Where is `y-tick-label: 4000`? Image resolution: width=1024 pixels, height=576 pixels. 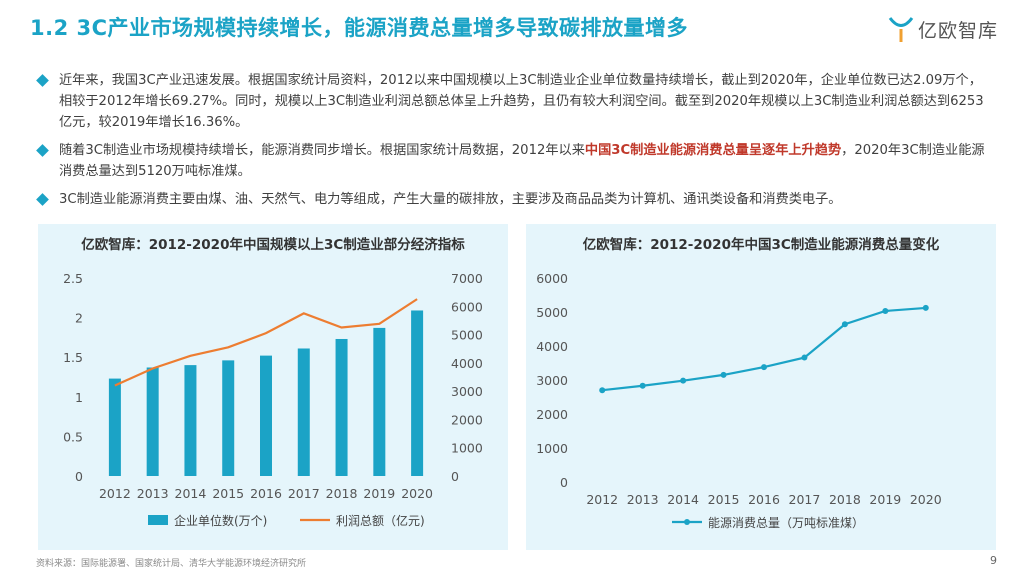 y-tick-label: 4000 is located at coordinates (552, 346).